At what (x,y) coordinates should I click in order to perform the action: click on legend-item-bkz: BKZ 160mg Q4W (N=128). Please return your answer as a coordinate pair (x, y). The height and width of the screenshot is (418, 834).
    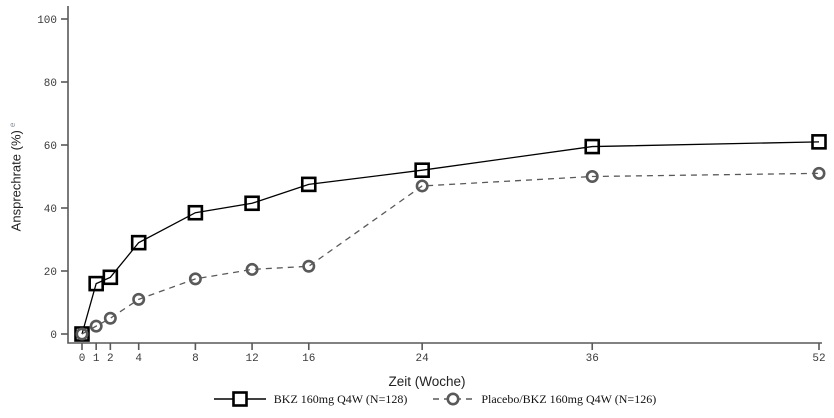
    Looking at the image, I should click on (310, 399).